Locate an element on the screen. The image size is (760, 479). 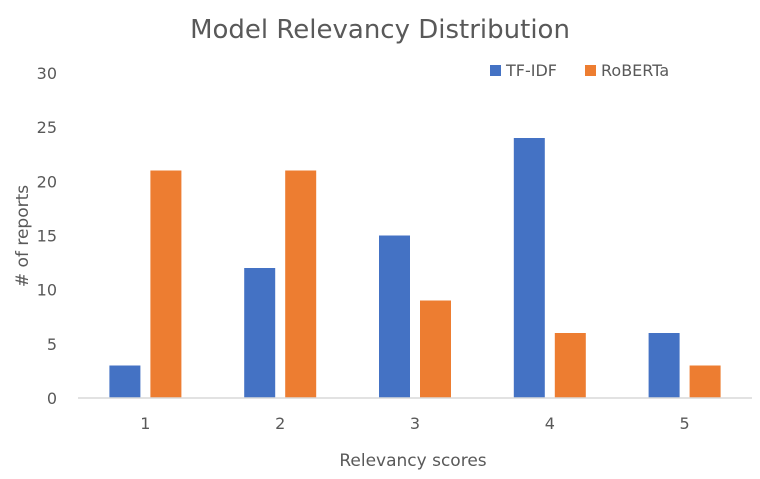
y-tick-label: 15 is located at coordinates (47, 236).